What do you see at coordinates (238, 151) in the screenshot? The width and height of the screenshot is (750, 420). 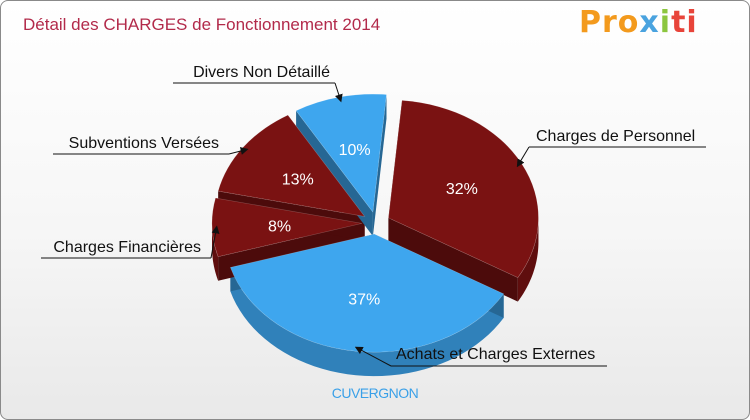 I see `callout-leader-subventions-versees` at bounding box center [238, 151].